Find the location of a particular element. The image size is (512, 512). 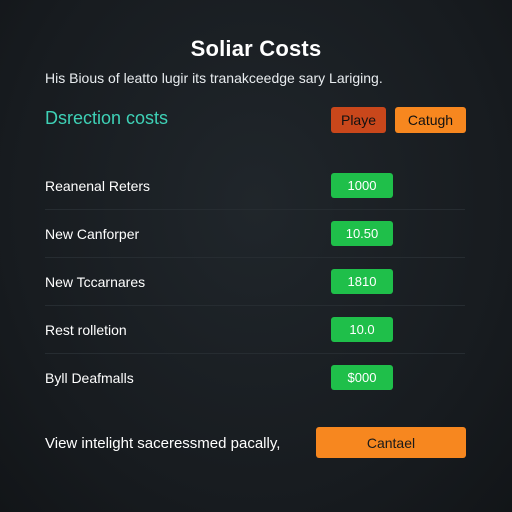

list-item: New Tccarnares 1810 is located at coordinates (255, 282).